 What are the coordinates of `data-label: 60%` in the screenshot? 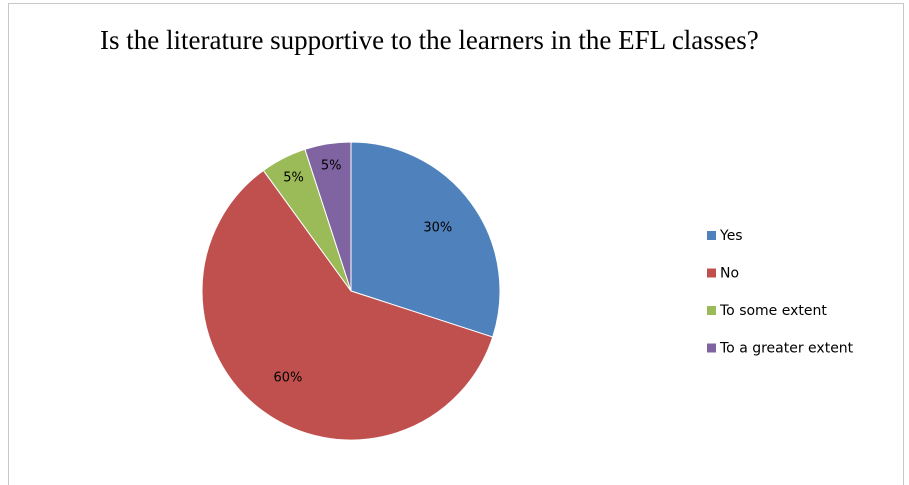 It's located at (287, 377).